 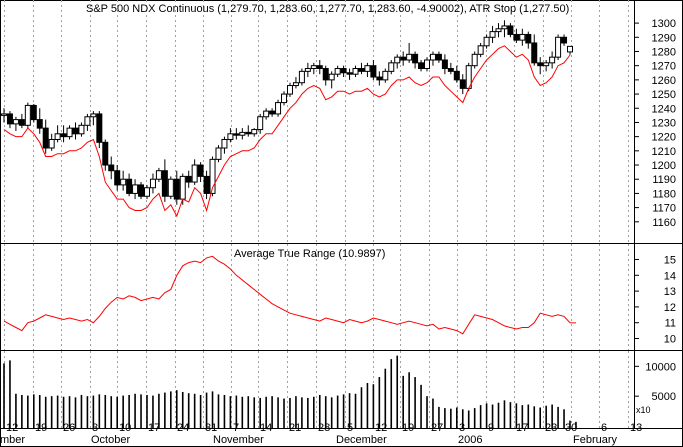 What do you see at coordinates (437, 428) in the screenshot?
I see `x-axis-label-19: 27` at bounding box center [437, 428].